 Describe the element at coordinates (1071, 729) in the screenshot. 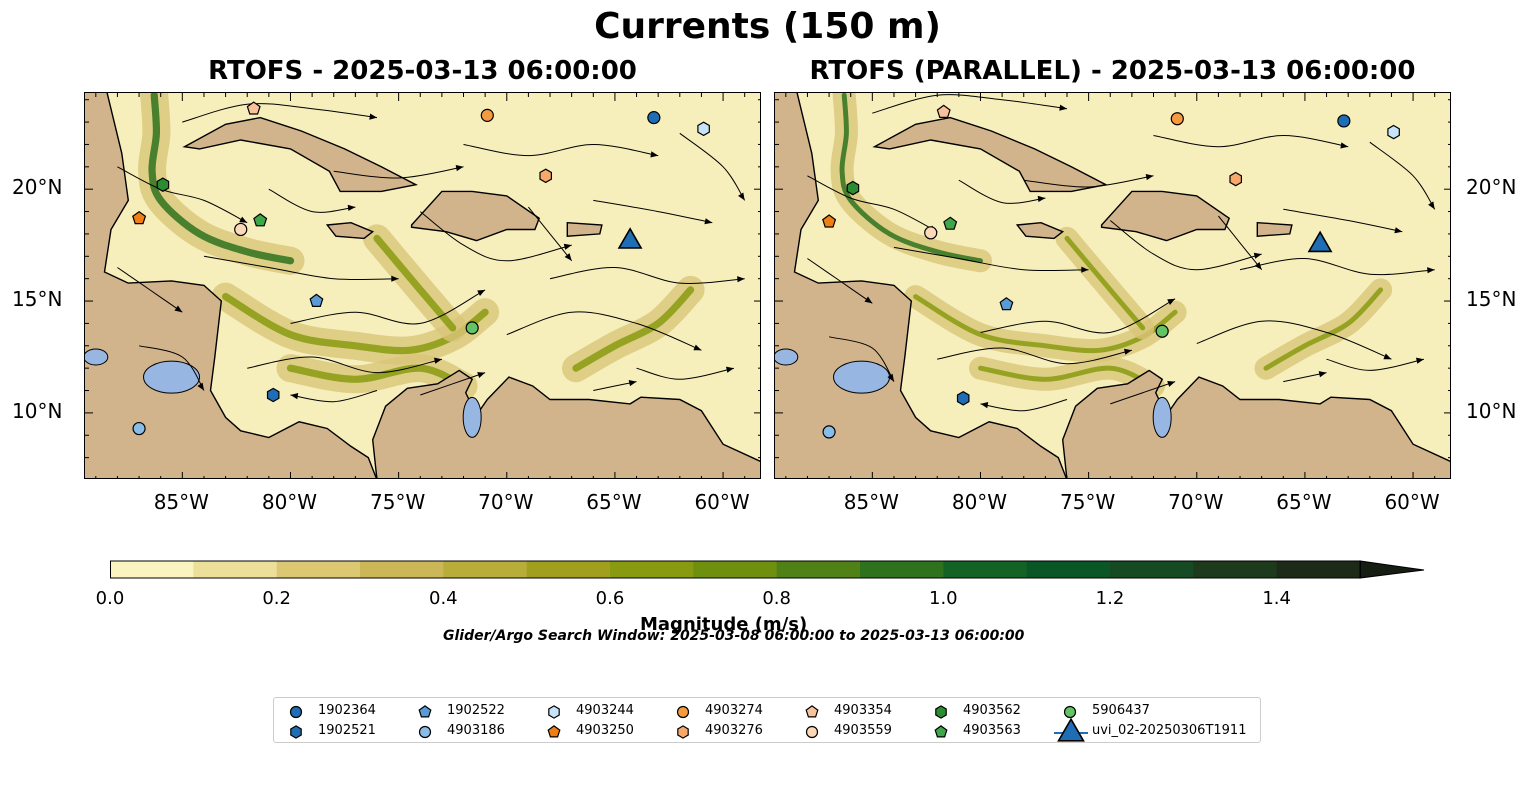

I see `legend-marker-uvi_02-20250306T1911` at that location.